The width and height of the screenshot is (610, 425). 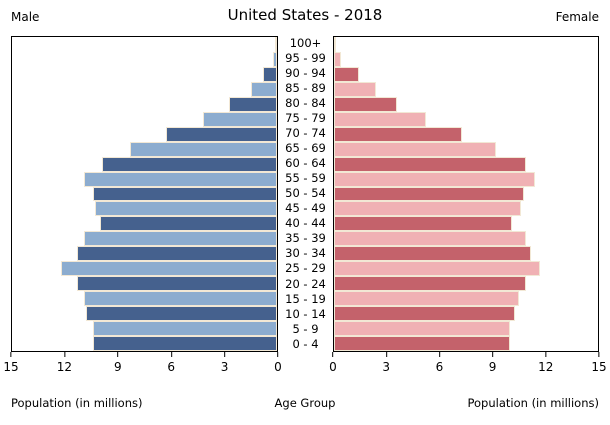 I want to click on age-label-75-79: 75 - 79, so click(x=305, y=118).